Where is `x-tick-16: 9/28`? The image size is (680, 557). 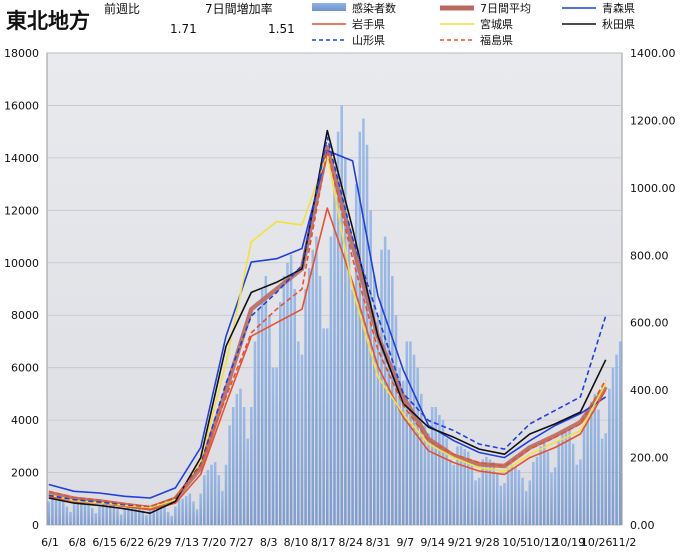 x-tick-16: 9/28 is located at coordinates (487, 542).